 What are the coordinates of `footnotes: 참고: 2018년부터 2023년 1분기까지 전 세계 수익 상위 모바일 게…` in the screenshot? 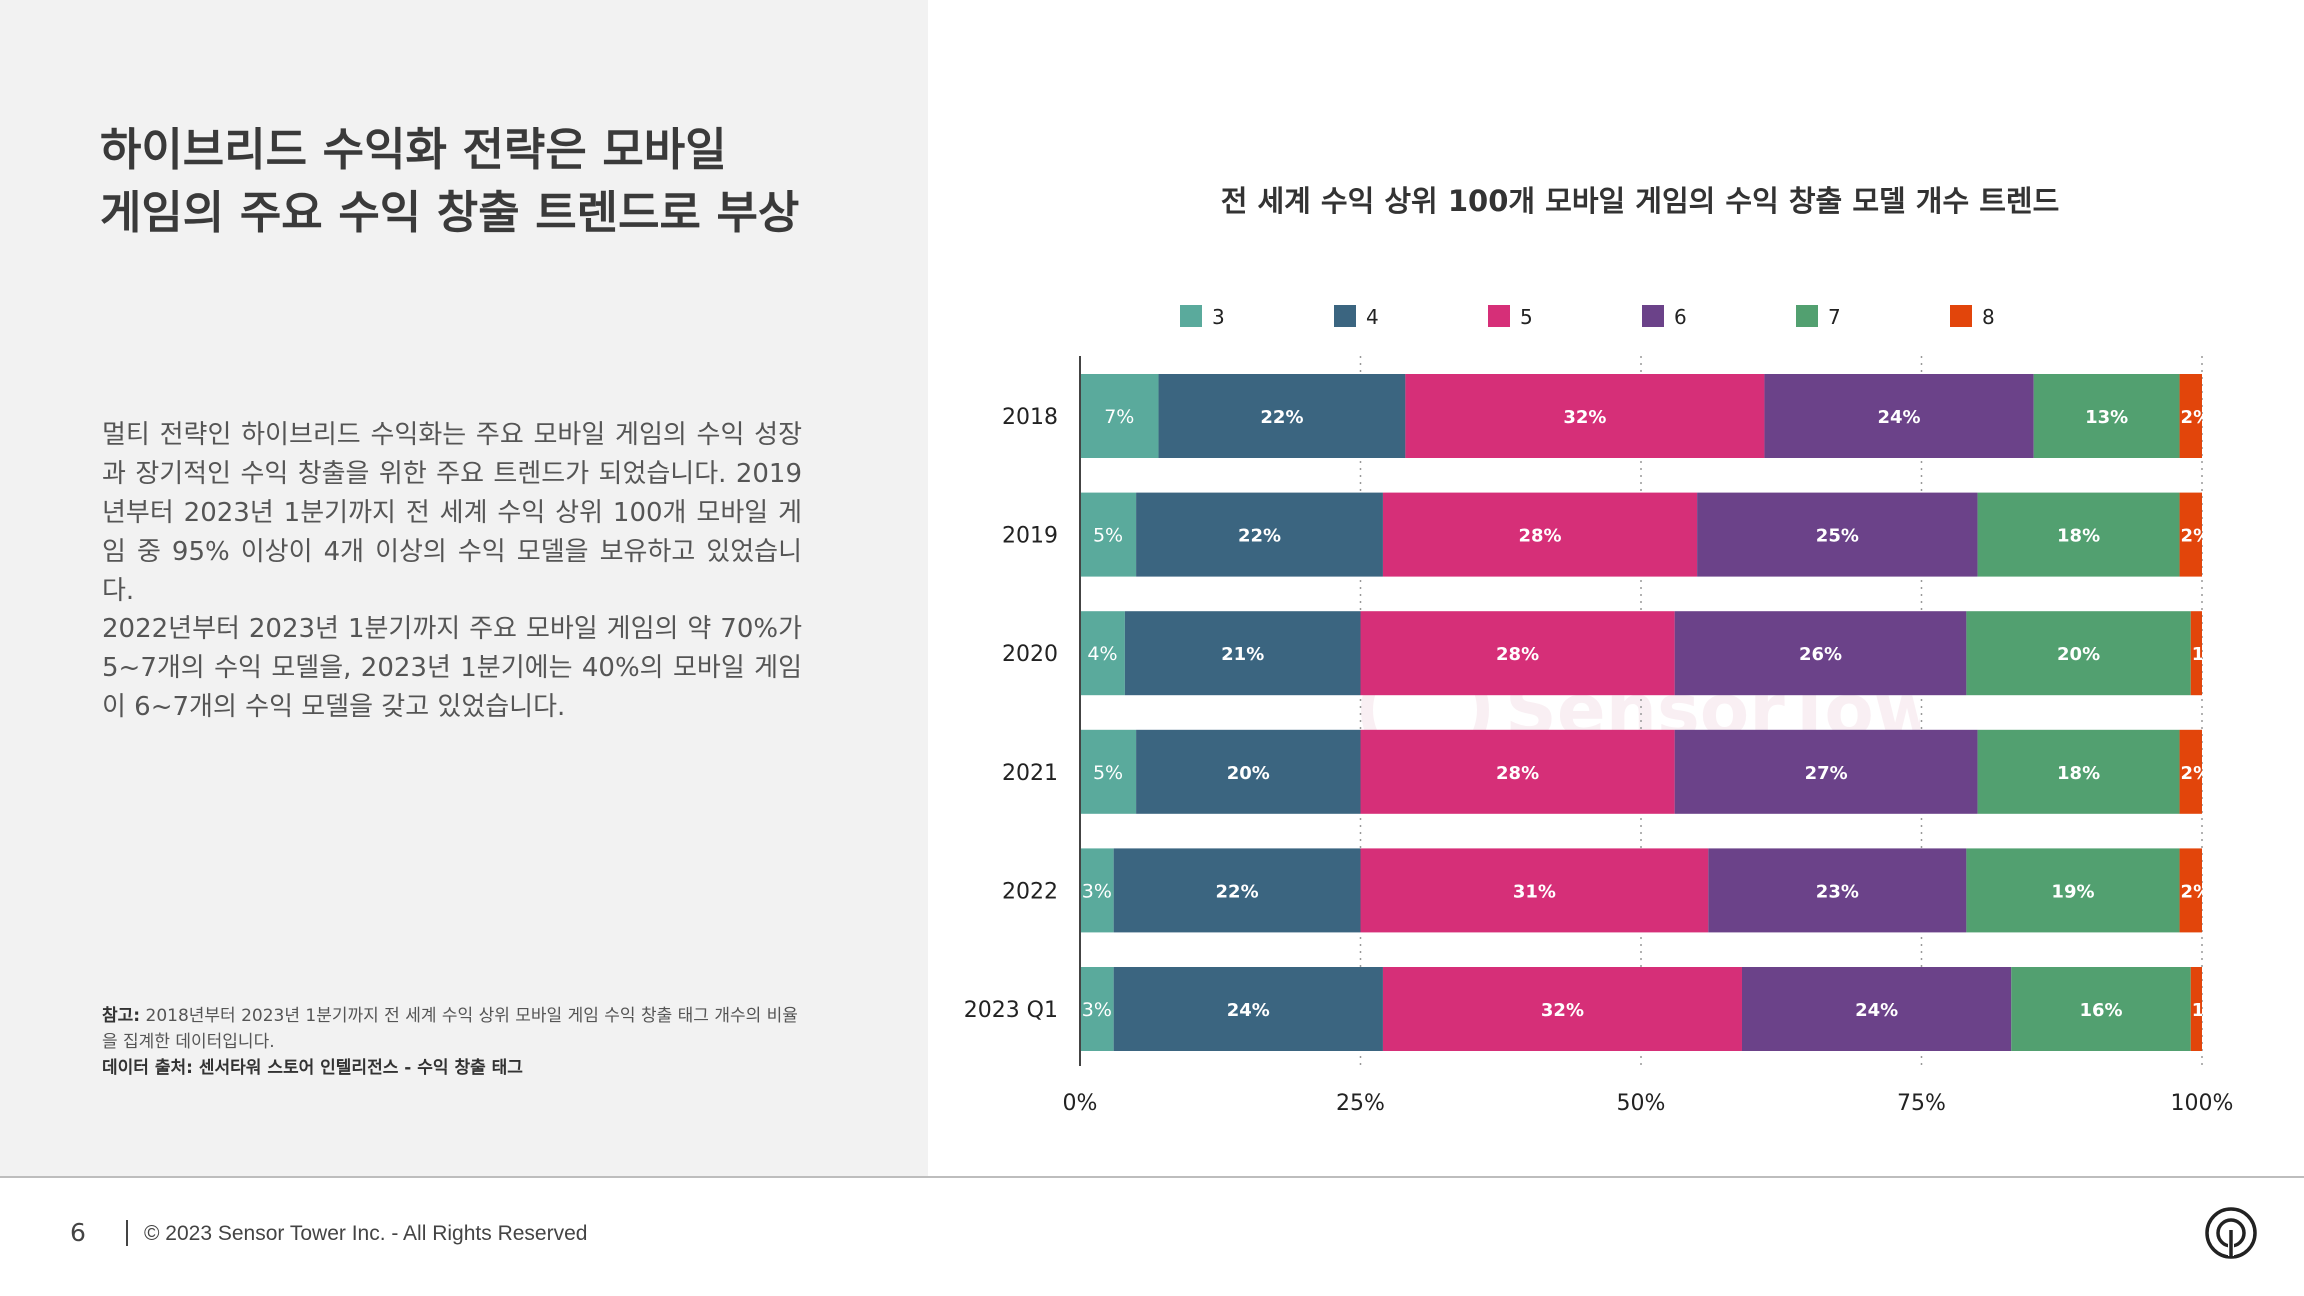 It's located at (457, 1042).